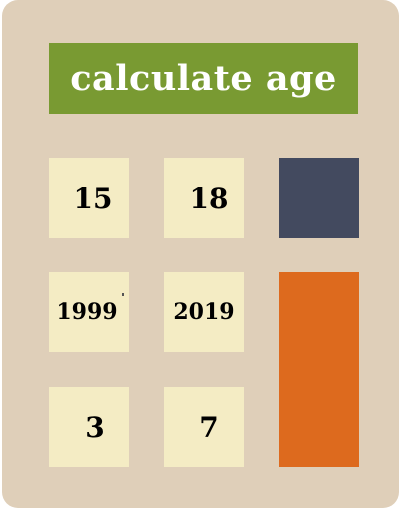 The width and height of the screenshot is (403, 510). I want to click on calculator-display: calculate age, so click(203, 78).